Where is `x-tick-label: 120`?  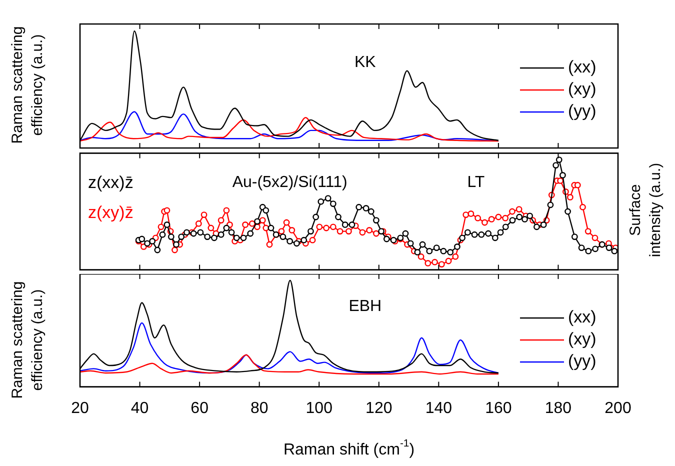 x-tick-label: 120 is located at coordinates (379, 408).